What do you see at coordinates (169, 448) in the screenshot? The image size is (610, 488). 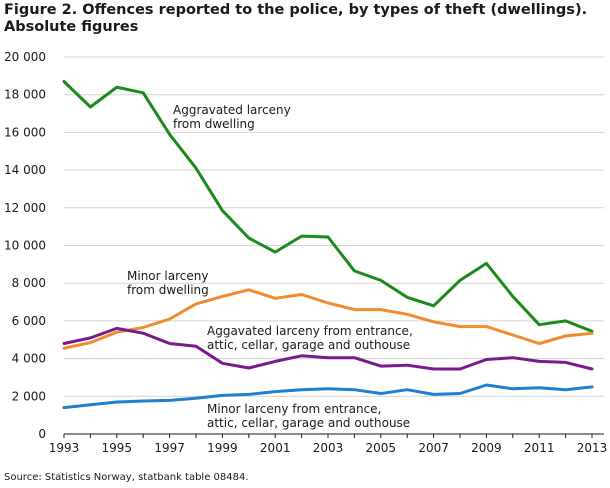 I see `x-tick-label: 1997` at bounding box center [169, 448].